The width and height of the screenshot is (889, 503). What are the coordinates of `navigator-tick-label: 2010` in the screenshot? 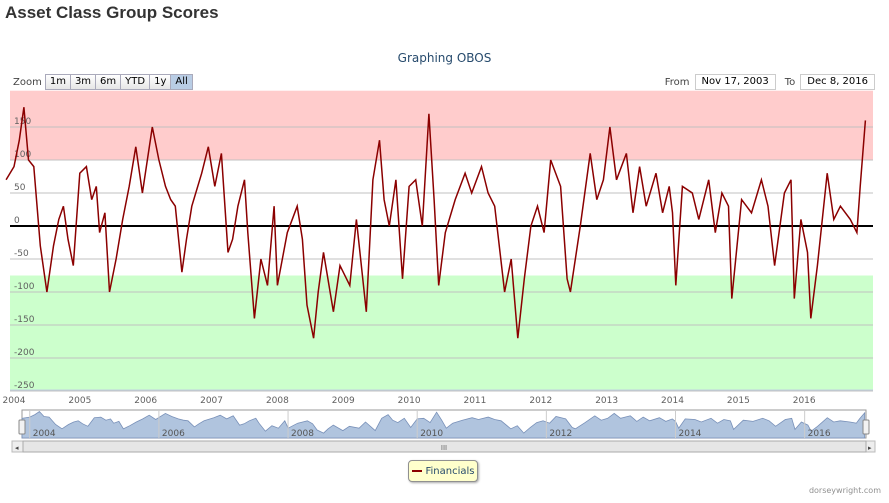 It's located at (431, 434).